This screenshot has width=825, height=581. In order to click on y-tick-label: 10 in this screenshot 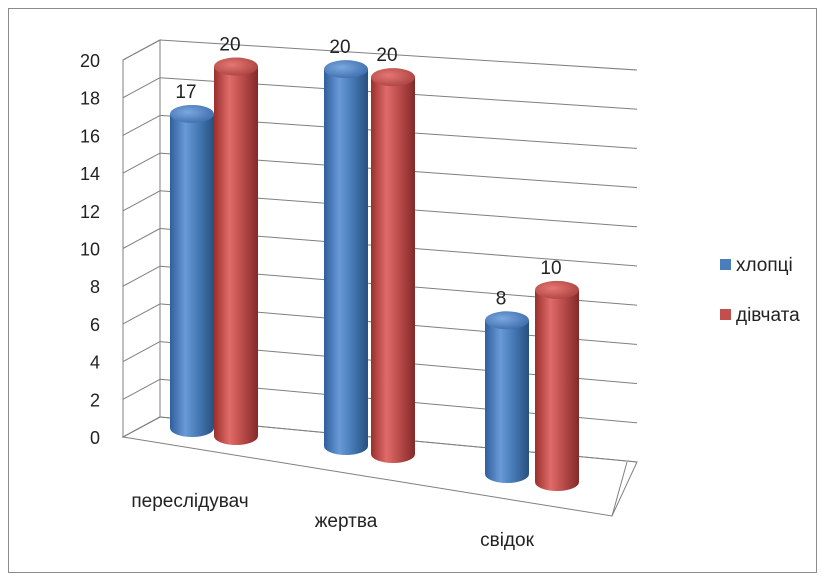, I will do `click(90, 250)`.